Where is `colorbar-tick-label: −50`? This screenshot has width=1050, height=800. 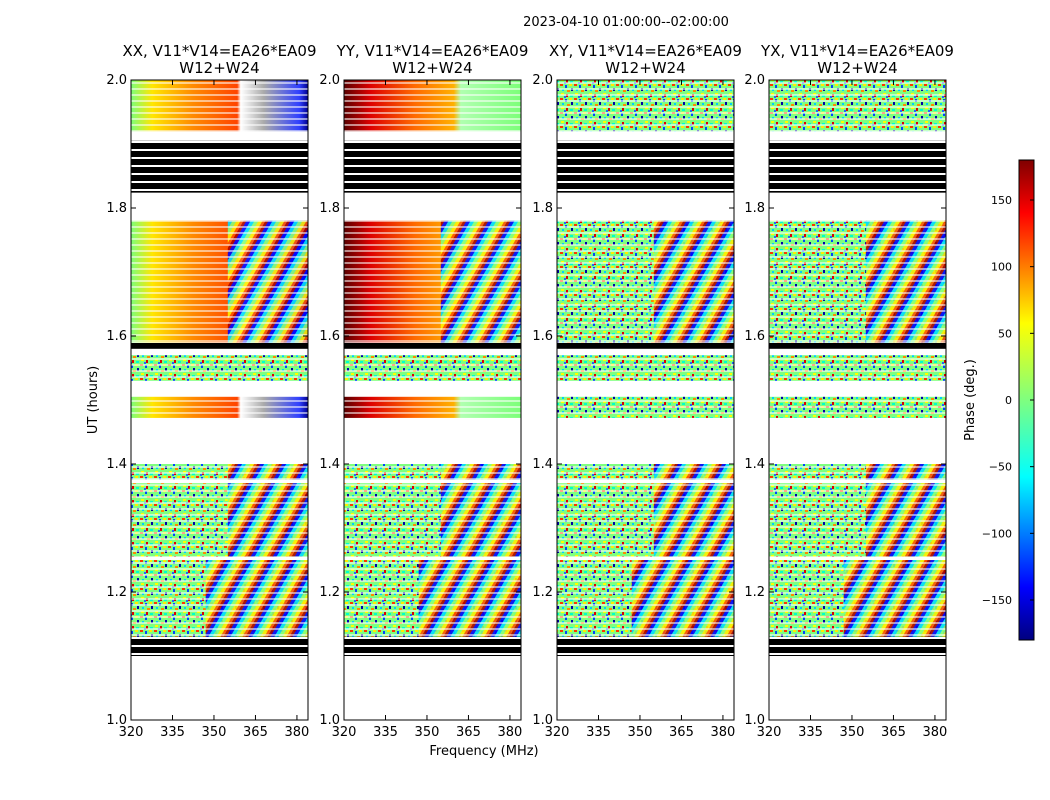 colorbar-tick-label: −50 is located at coordinates (1000, 467).